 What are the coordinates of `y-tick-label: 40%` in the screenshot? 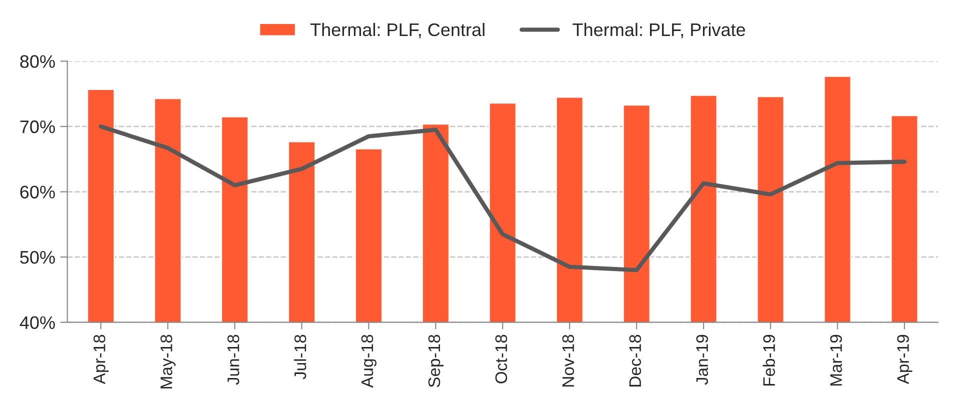 It's located at (37, 323).